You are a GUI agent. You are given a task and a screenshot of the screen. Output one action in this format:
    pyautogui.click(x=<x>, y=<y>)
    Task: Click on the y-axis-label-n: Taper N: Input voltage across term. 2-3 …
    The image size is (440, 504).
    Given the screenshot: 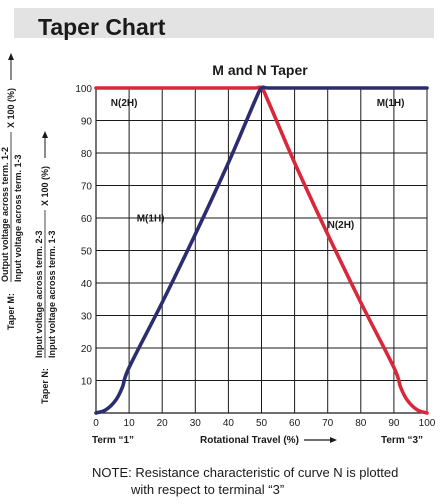 What is the action you would take?
    pyautogui.click(x=45, y=267)
    